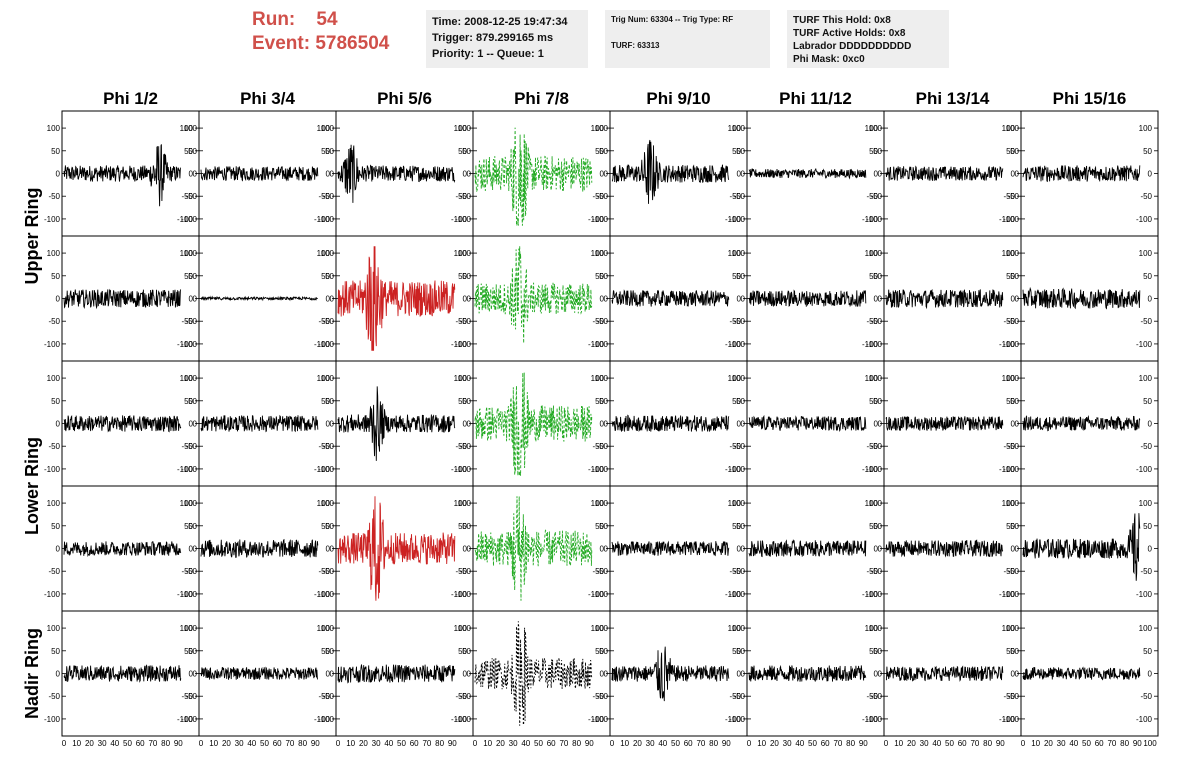  What do you see at coordinates (678, 98) in the screenshot?
I see `column-header: Phi 9/10` at bounding box center [678, 98].